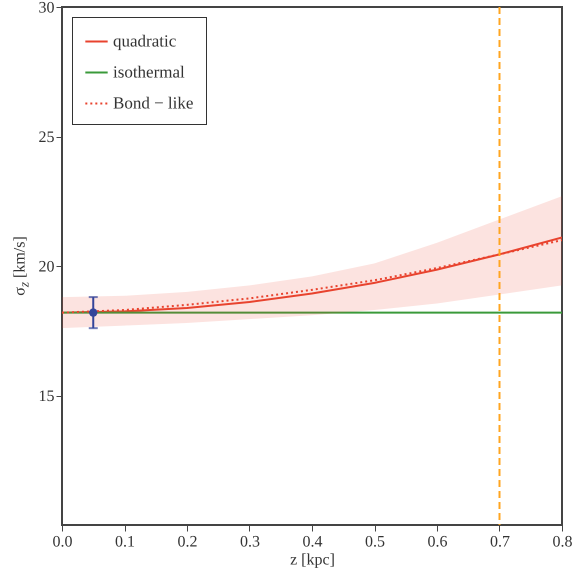 The height and width of the screenshot is (579, 577). What do you see at coordinates (153, 103) in the screenshot?
I see `legend-label: Bond − like` at bounding box center [153, 103].